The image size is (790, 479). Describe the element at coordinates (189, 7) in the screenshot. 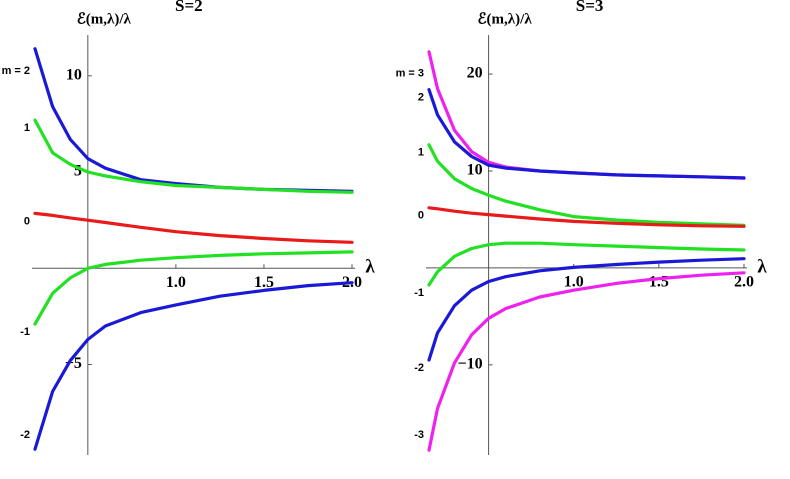

I see `chart-title: S=2` at that location.